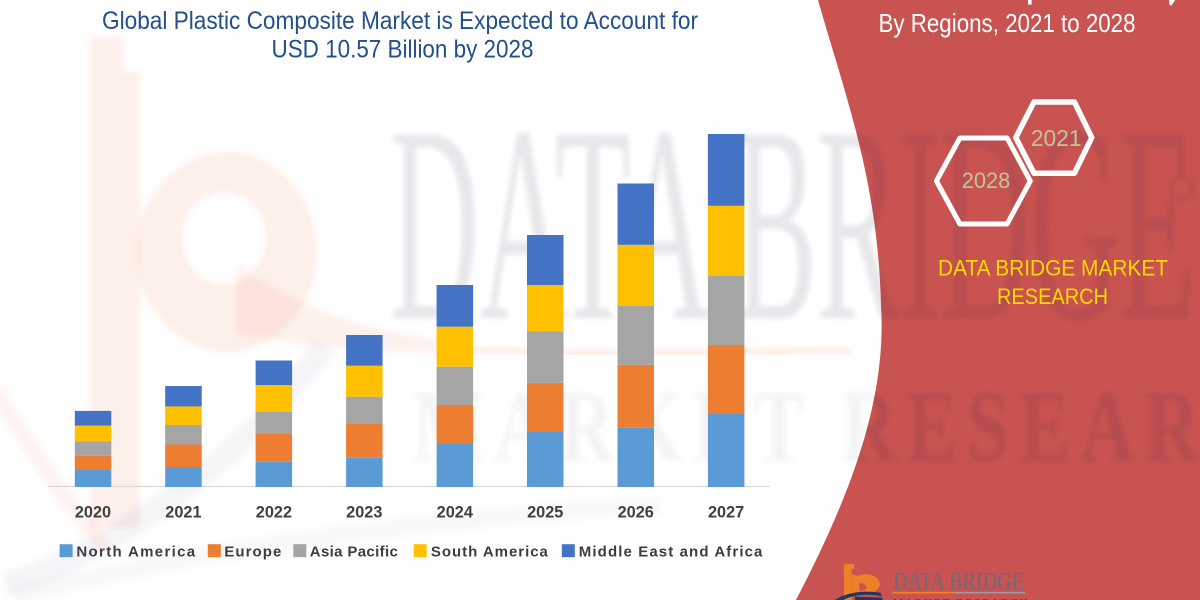 This screenshot has width=1200, height=600. What do you see at coordinates (726, 513) in the screenshot?
I see `svg-text: 2027` at bounding box center [726, 513].